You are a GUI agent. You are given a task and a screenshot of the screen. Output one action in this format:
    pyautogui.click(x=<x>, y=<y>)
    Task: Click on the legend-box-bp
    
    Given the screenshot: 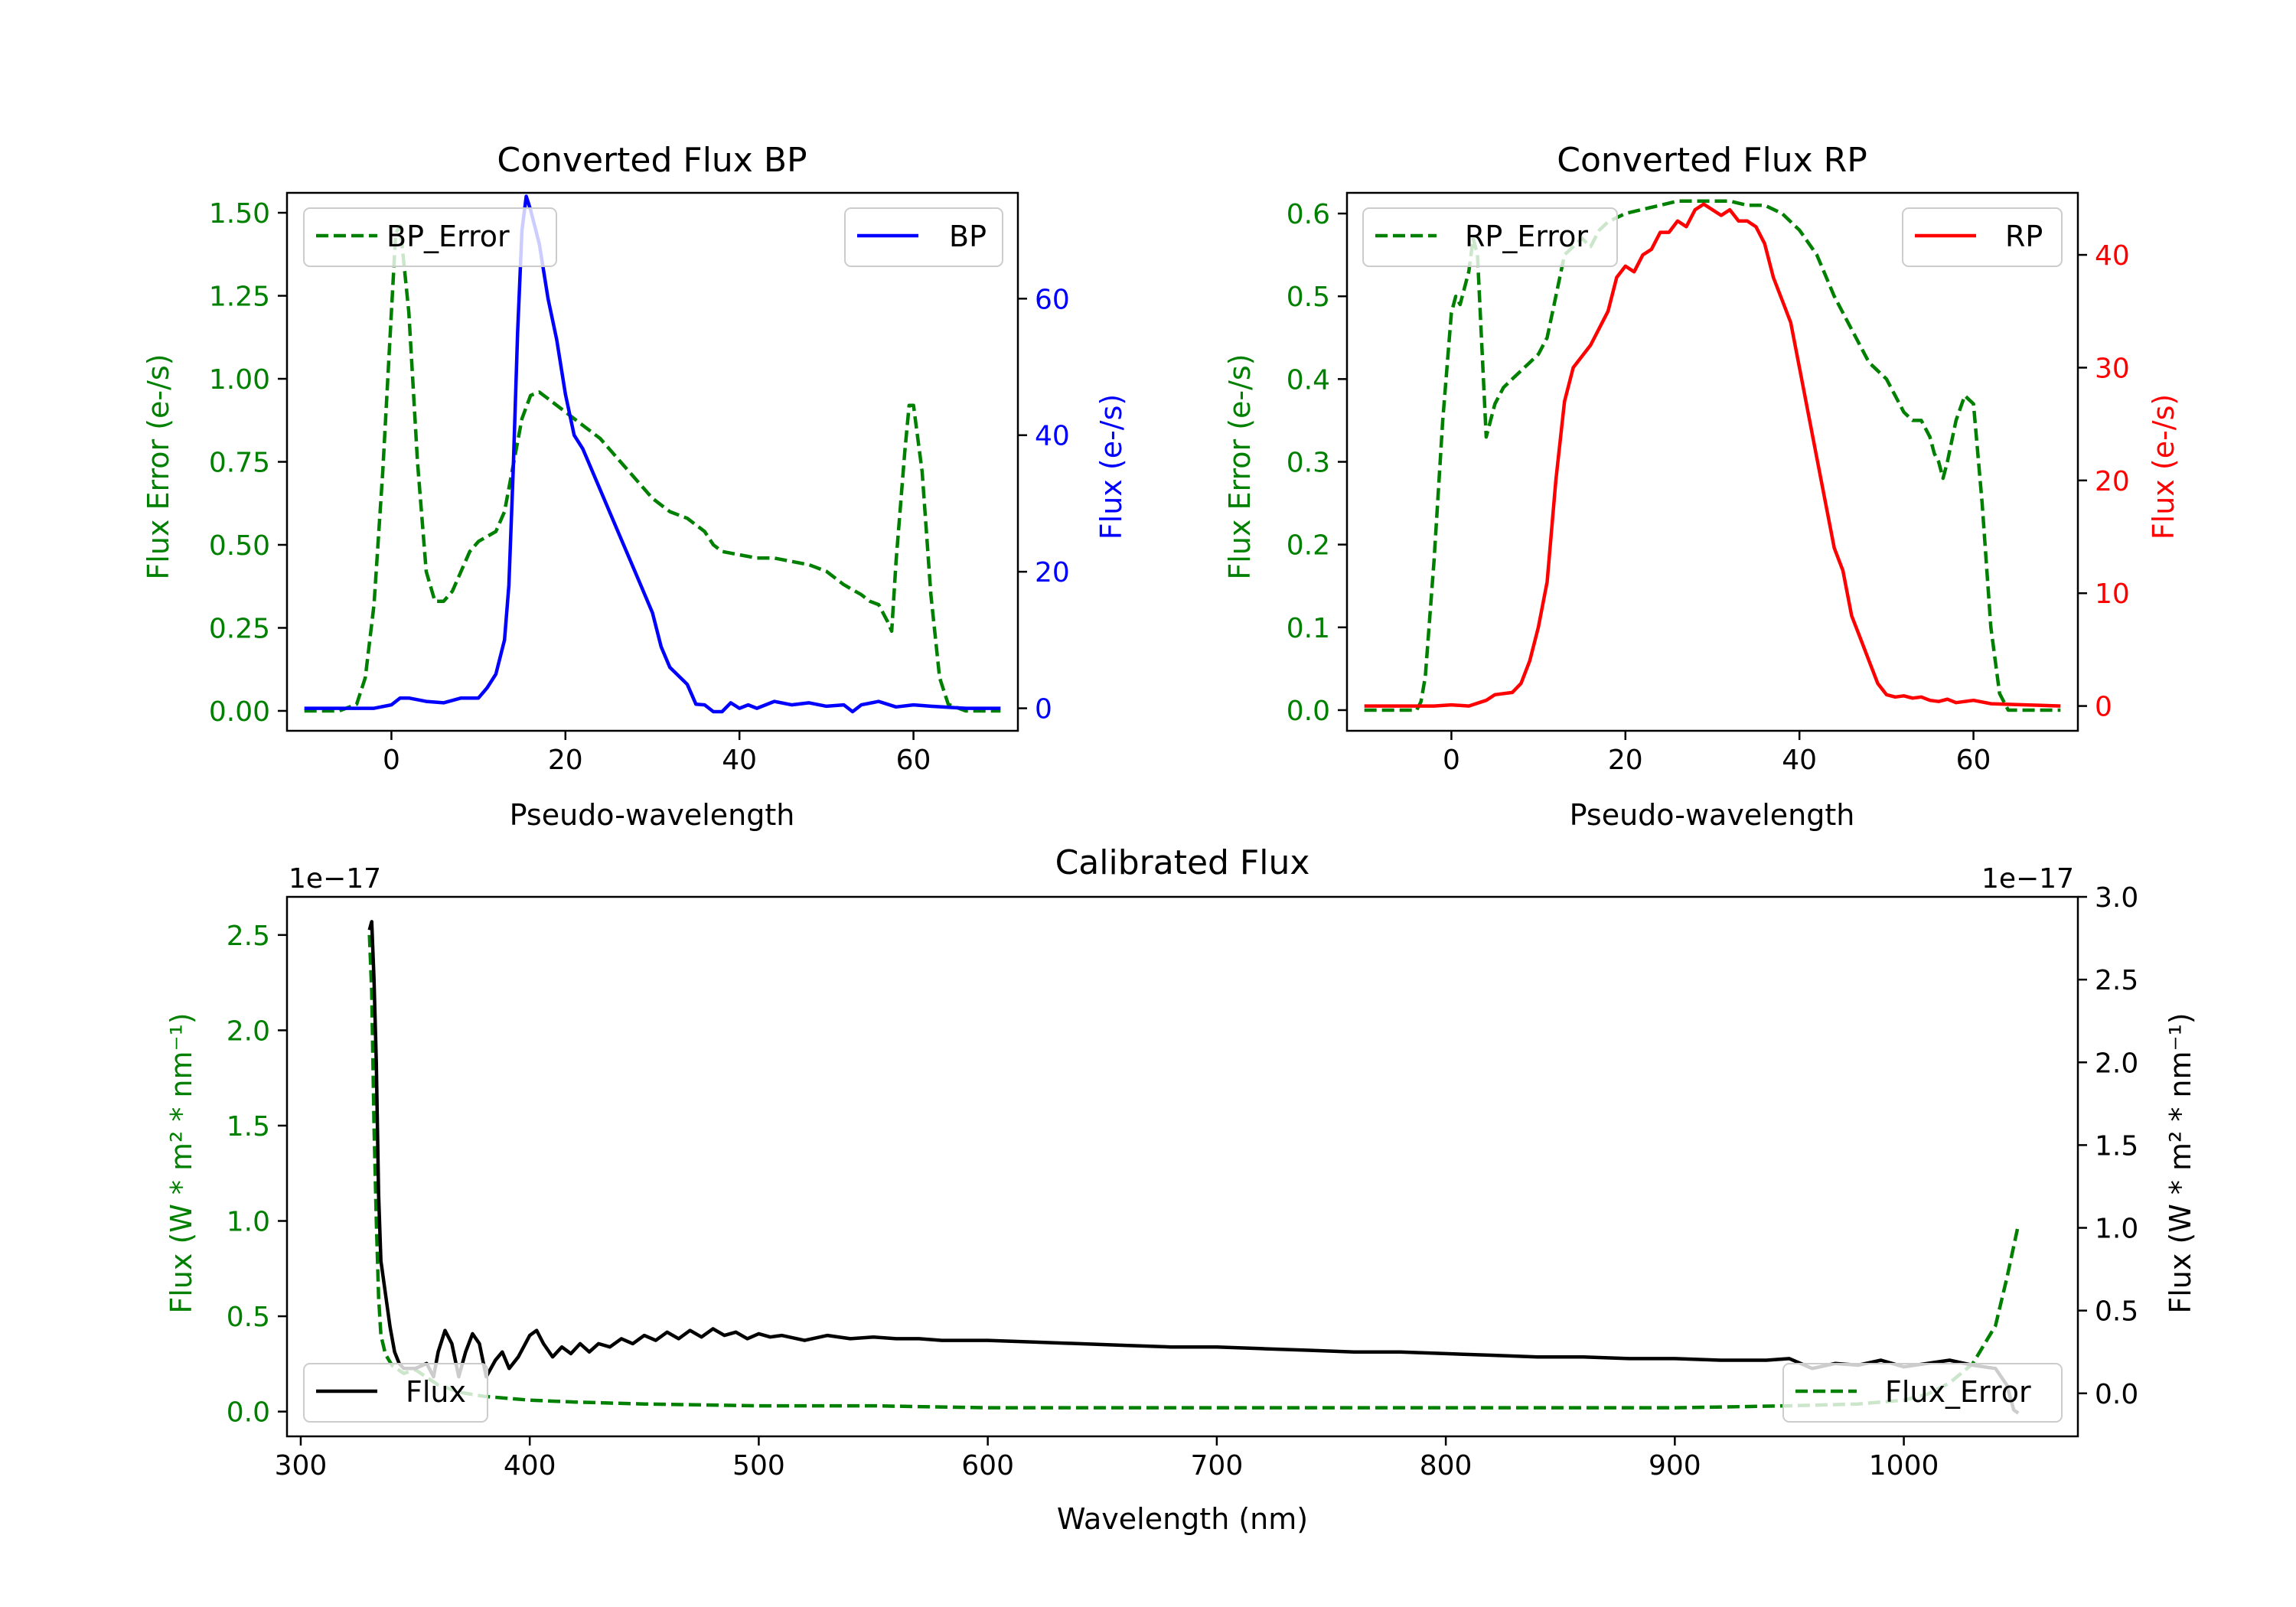 What is the action you would take?
    pyautogui.click(x=923, y=237)
    